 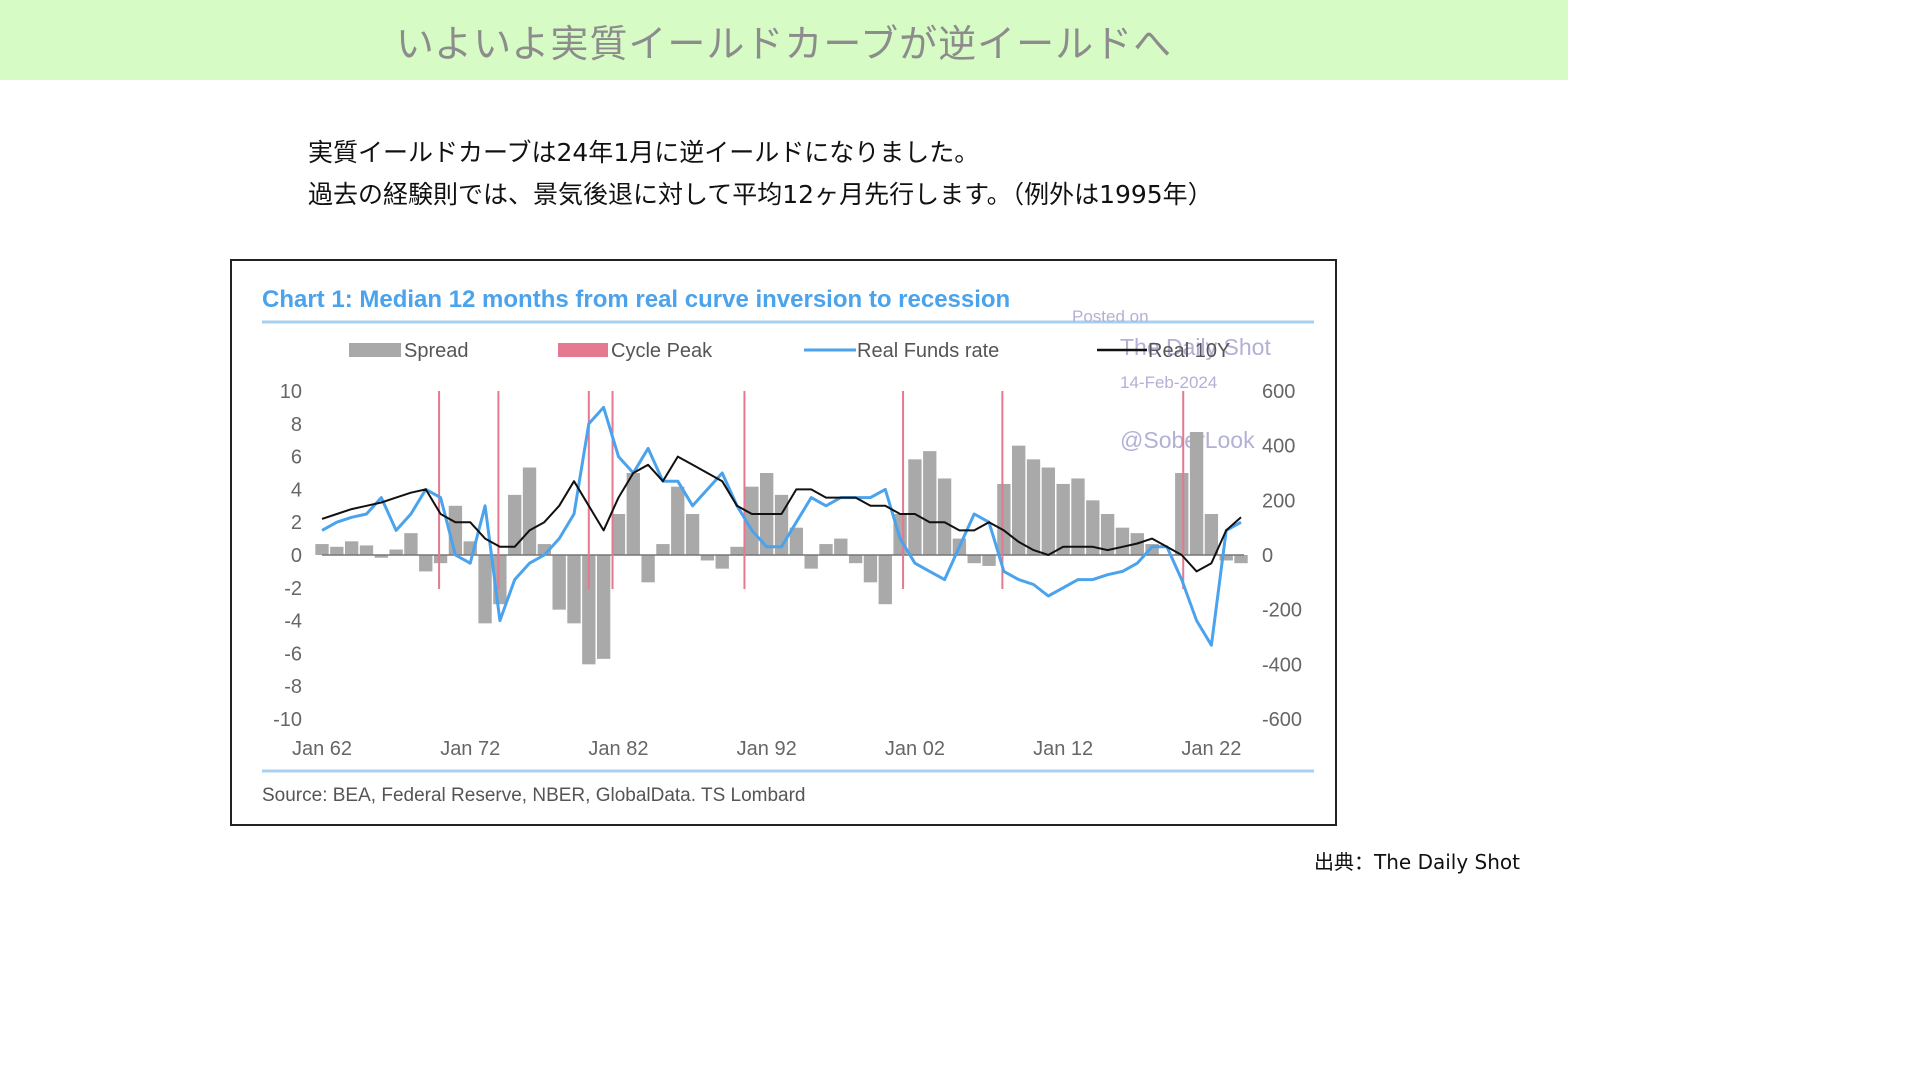 What do you see at coordinates (1417, 862) in the screenshot?
I see `credit: 出典：The Daily Shot` at bounding box center [1417, 862].